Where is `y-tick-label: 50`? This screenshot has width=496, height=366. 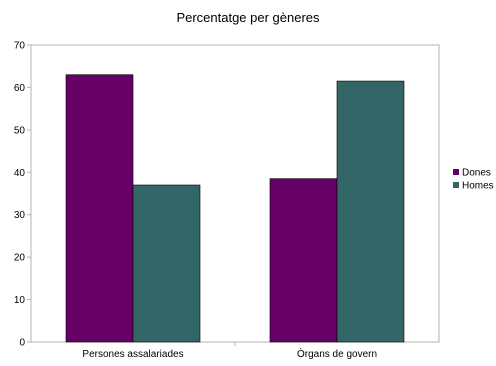 y-tick-label: 50 is located at coordinates (20, 130).